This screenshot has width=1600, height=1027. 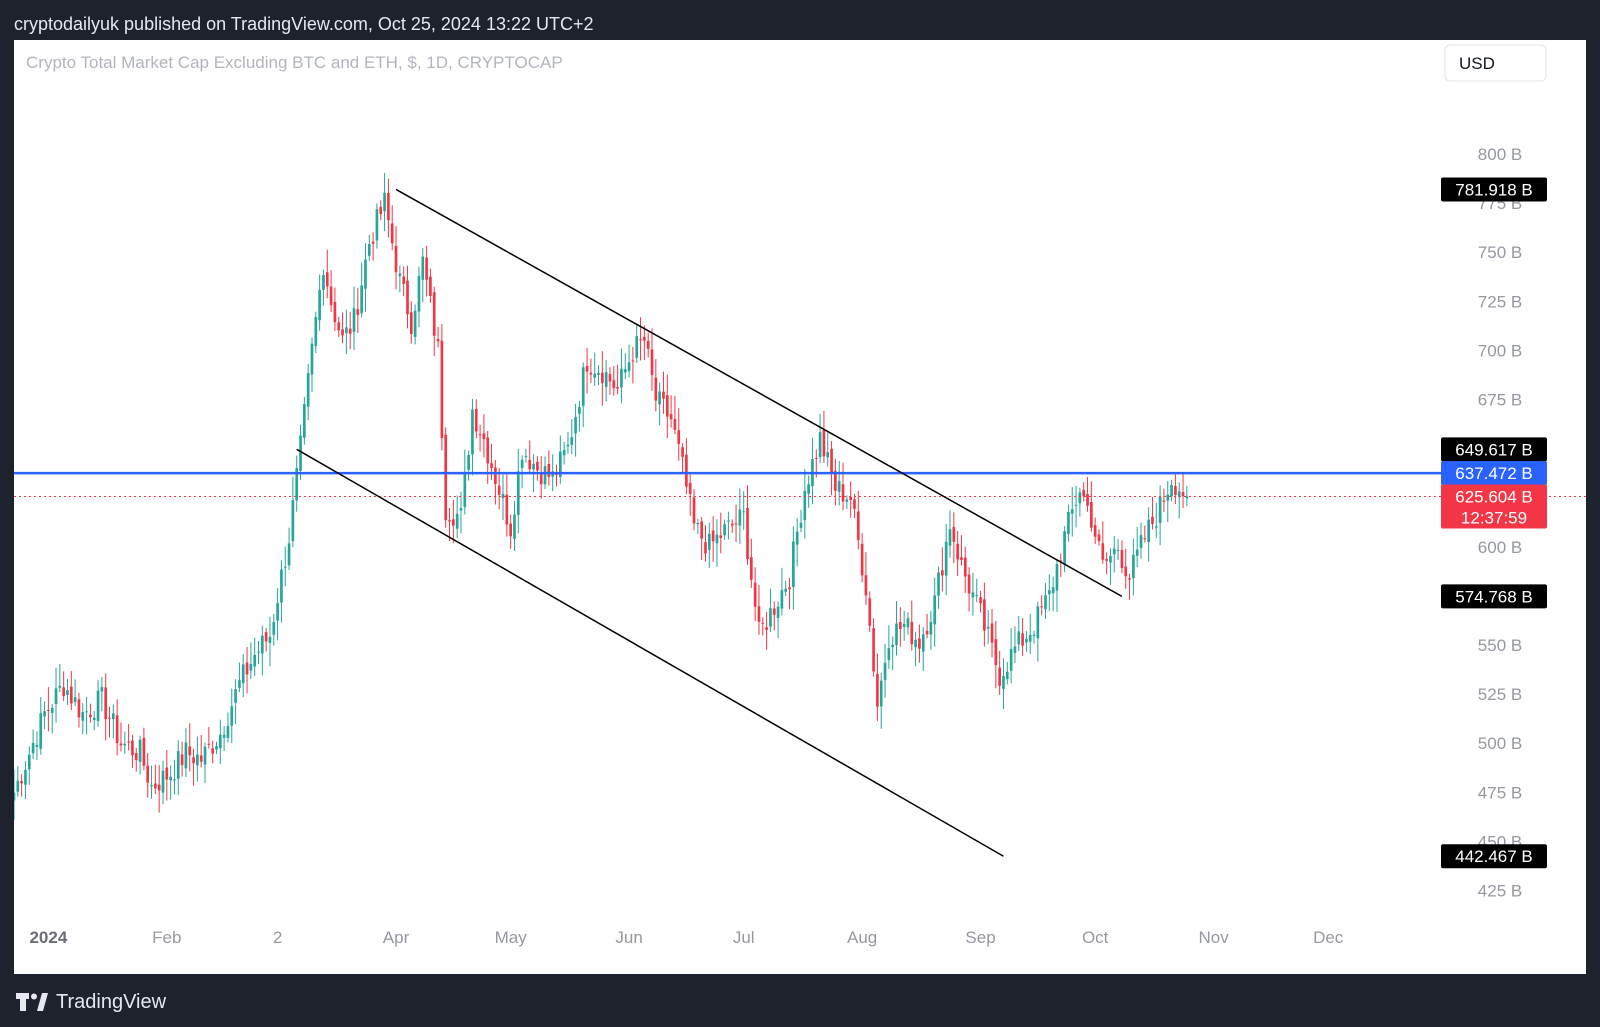 What do you see at coordinates (1500, 694) in the screenshot?
I see `y-tick-label: 525 B` at bounding box center [1500, 694].